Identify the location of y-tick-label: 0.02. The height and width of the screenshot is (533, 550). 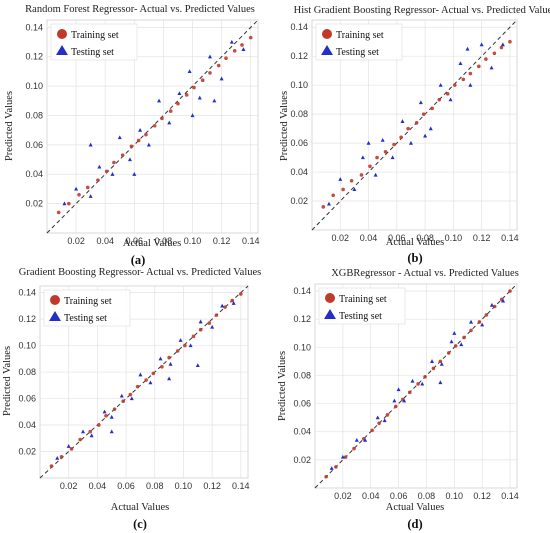
(302, 460).